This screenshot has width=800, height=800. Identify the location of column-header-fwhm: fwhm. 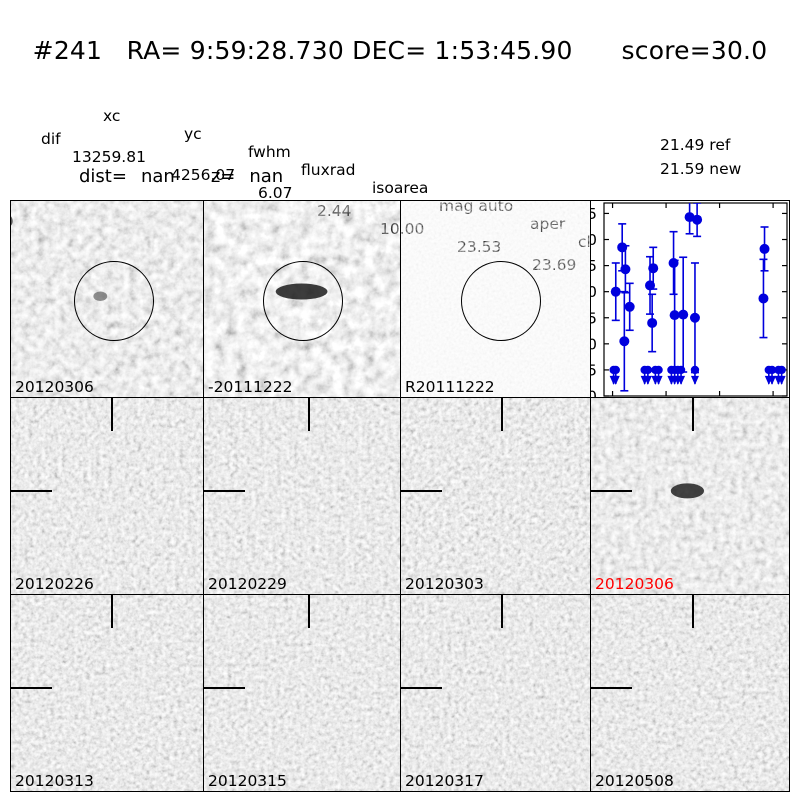
(269, 152).